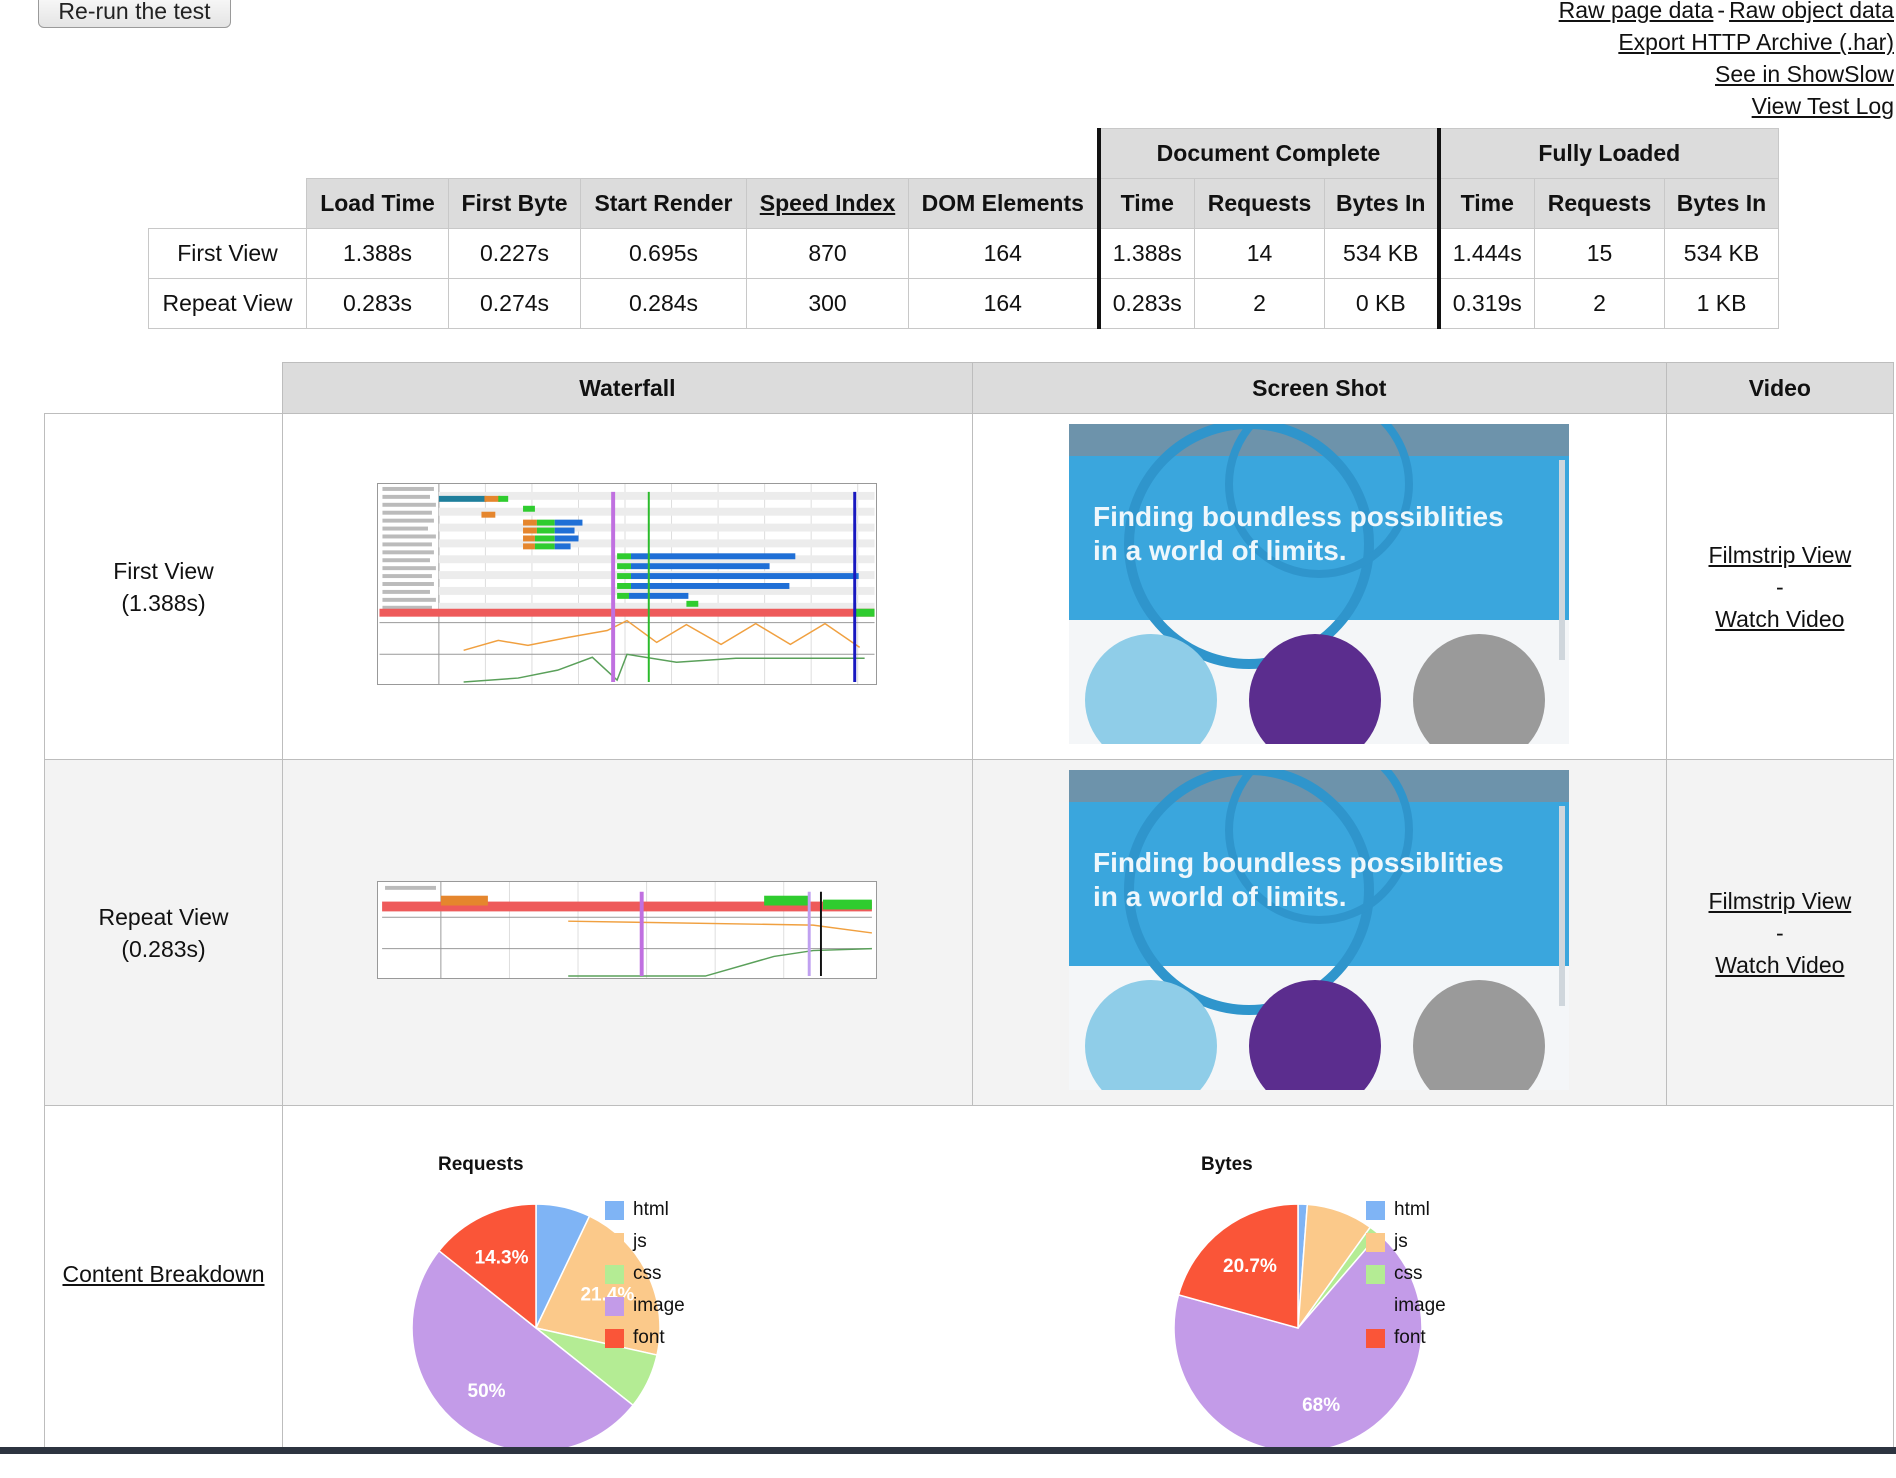 The width and height of the screenshot is (1896, 1478). I want to click on legend-label: font, so click(649, 1337).